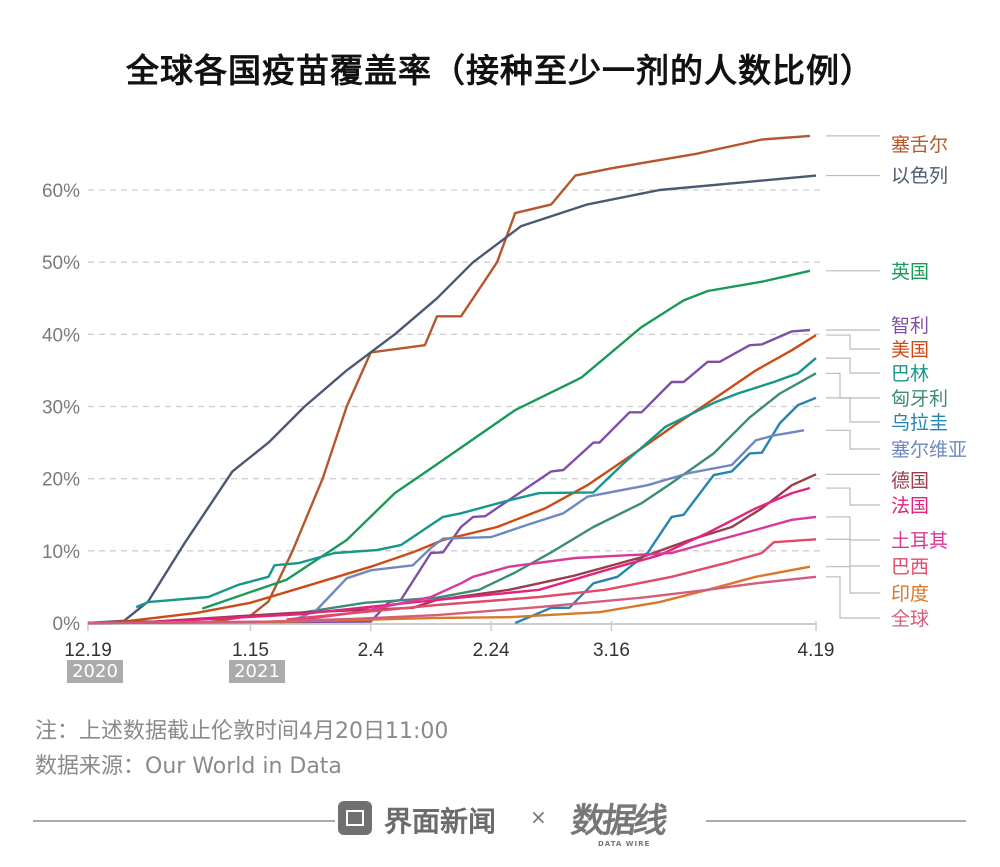  Describe the element at coordinates (611, 650) in the screenshot. I see `x-tick-label: 3.16` at that location.